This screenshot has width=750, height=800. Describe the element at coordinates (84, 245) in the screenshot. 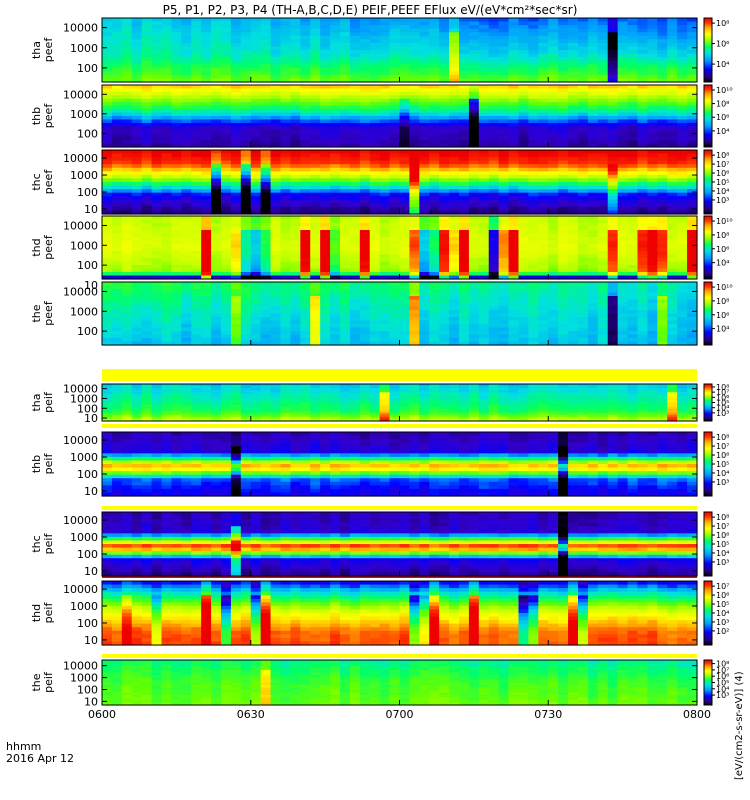

I see `y-tick-label: 1000` at that location.